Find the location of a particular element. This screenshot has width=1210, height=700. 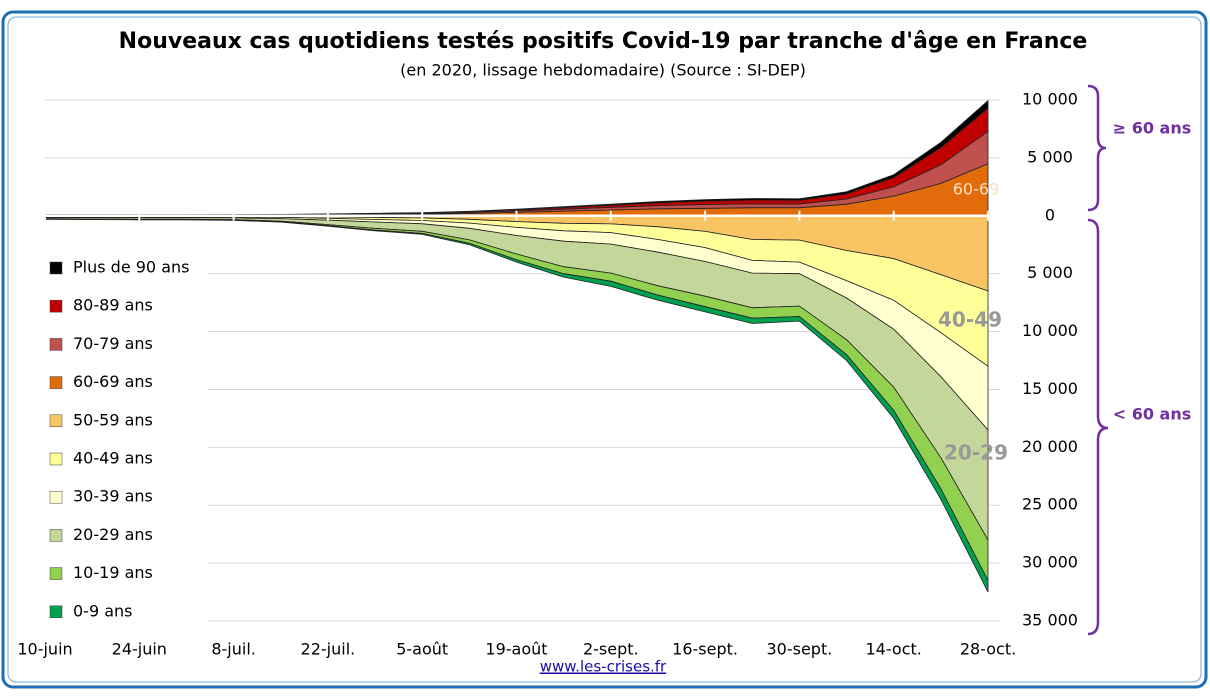

y-tick-label: 0 is located at coordinates (1050, 214).